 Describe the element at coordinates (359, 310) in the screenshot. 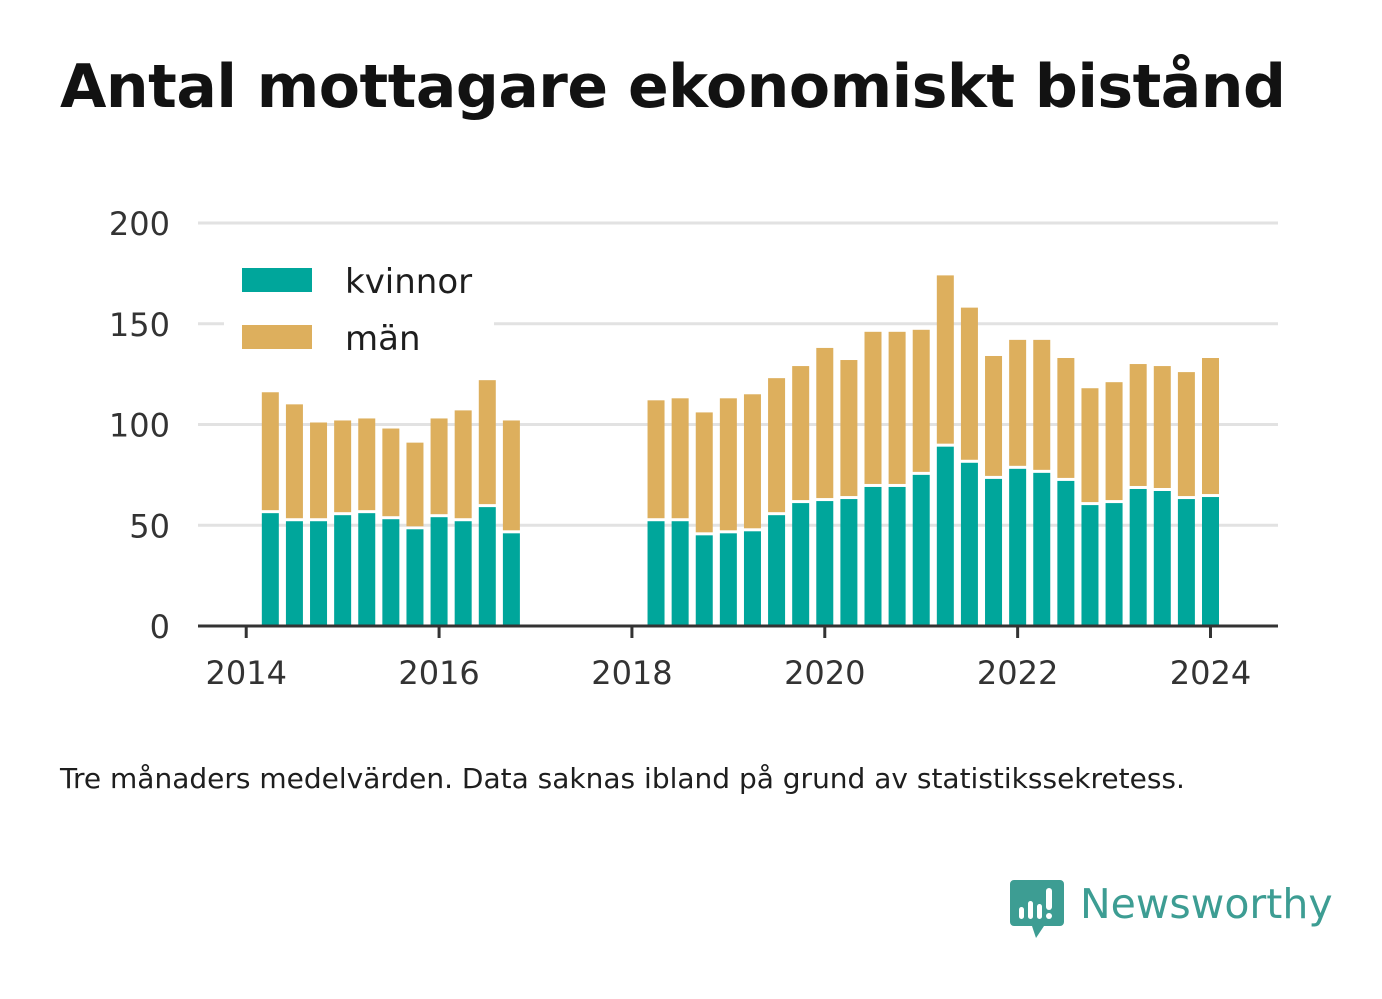

I see `legend: kvinnor män` at that location.